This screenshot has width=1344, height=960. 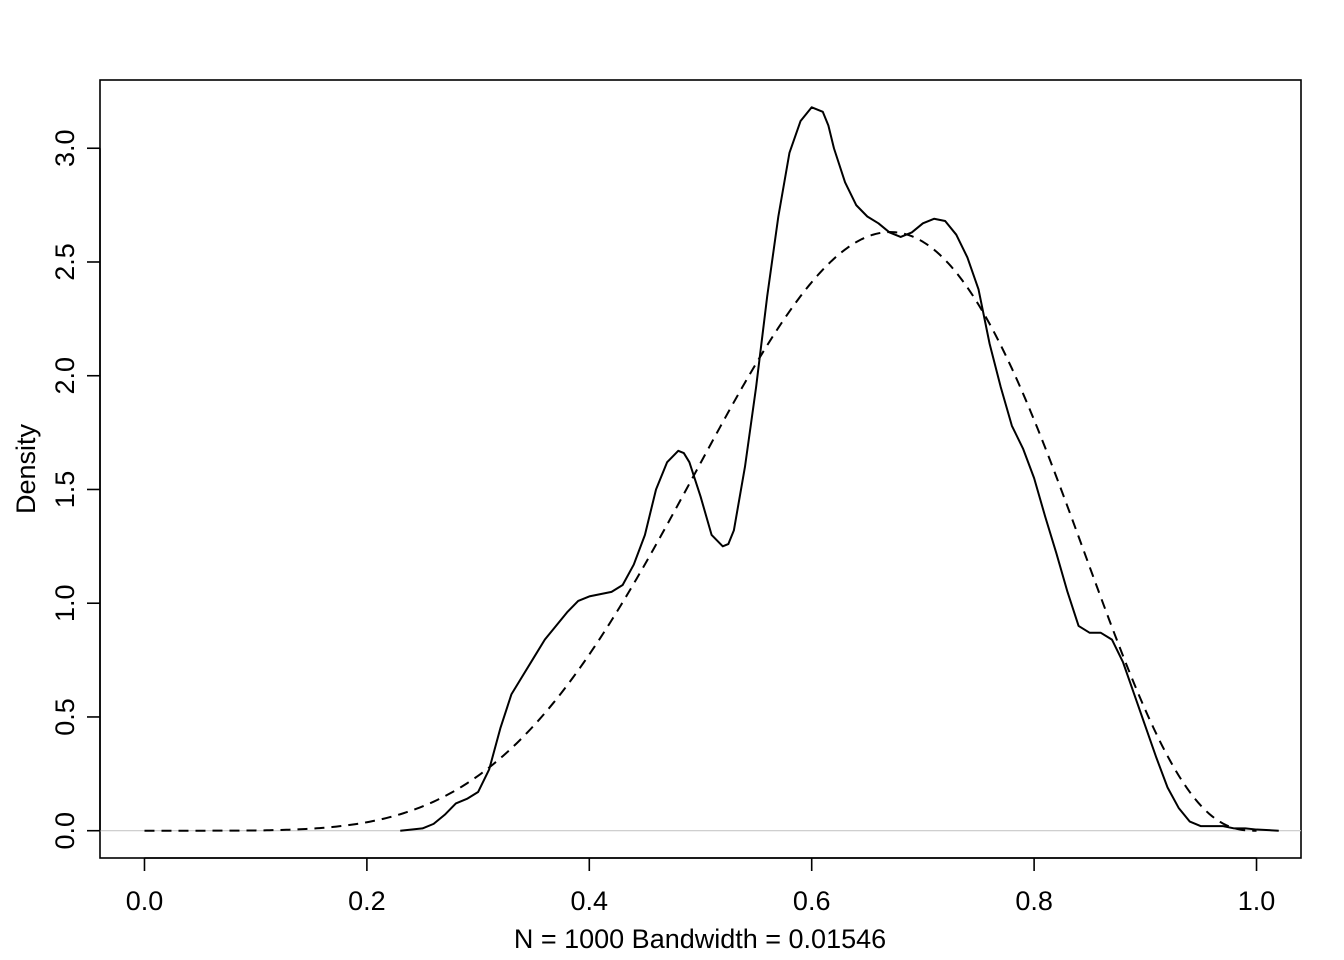 I want to click on x-tick-label: 1.0, so click(x=1257, y=901).